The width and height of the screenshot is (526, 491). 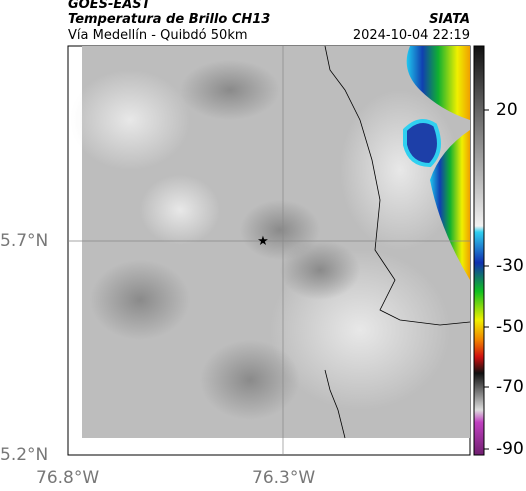 What do you see at coordinates (507, 110) in the screenshot?
I see `colorbar-label: 20` at bounding box center [507, 110].